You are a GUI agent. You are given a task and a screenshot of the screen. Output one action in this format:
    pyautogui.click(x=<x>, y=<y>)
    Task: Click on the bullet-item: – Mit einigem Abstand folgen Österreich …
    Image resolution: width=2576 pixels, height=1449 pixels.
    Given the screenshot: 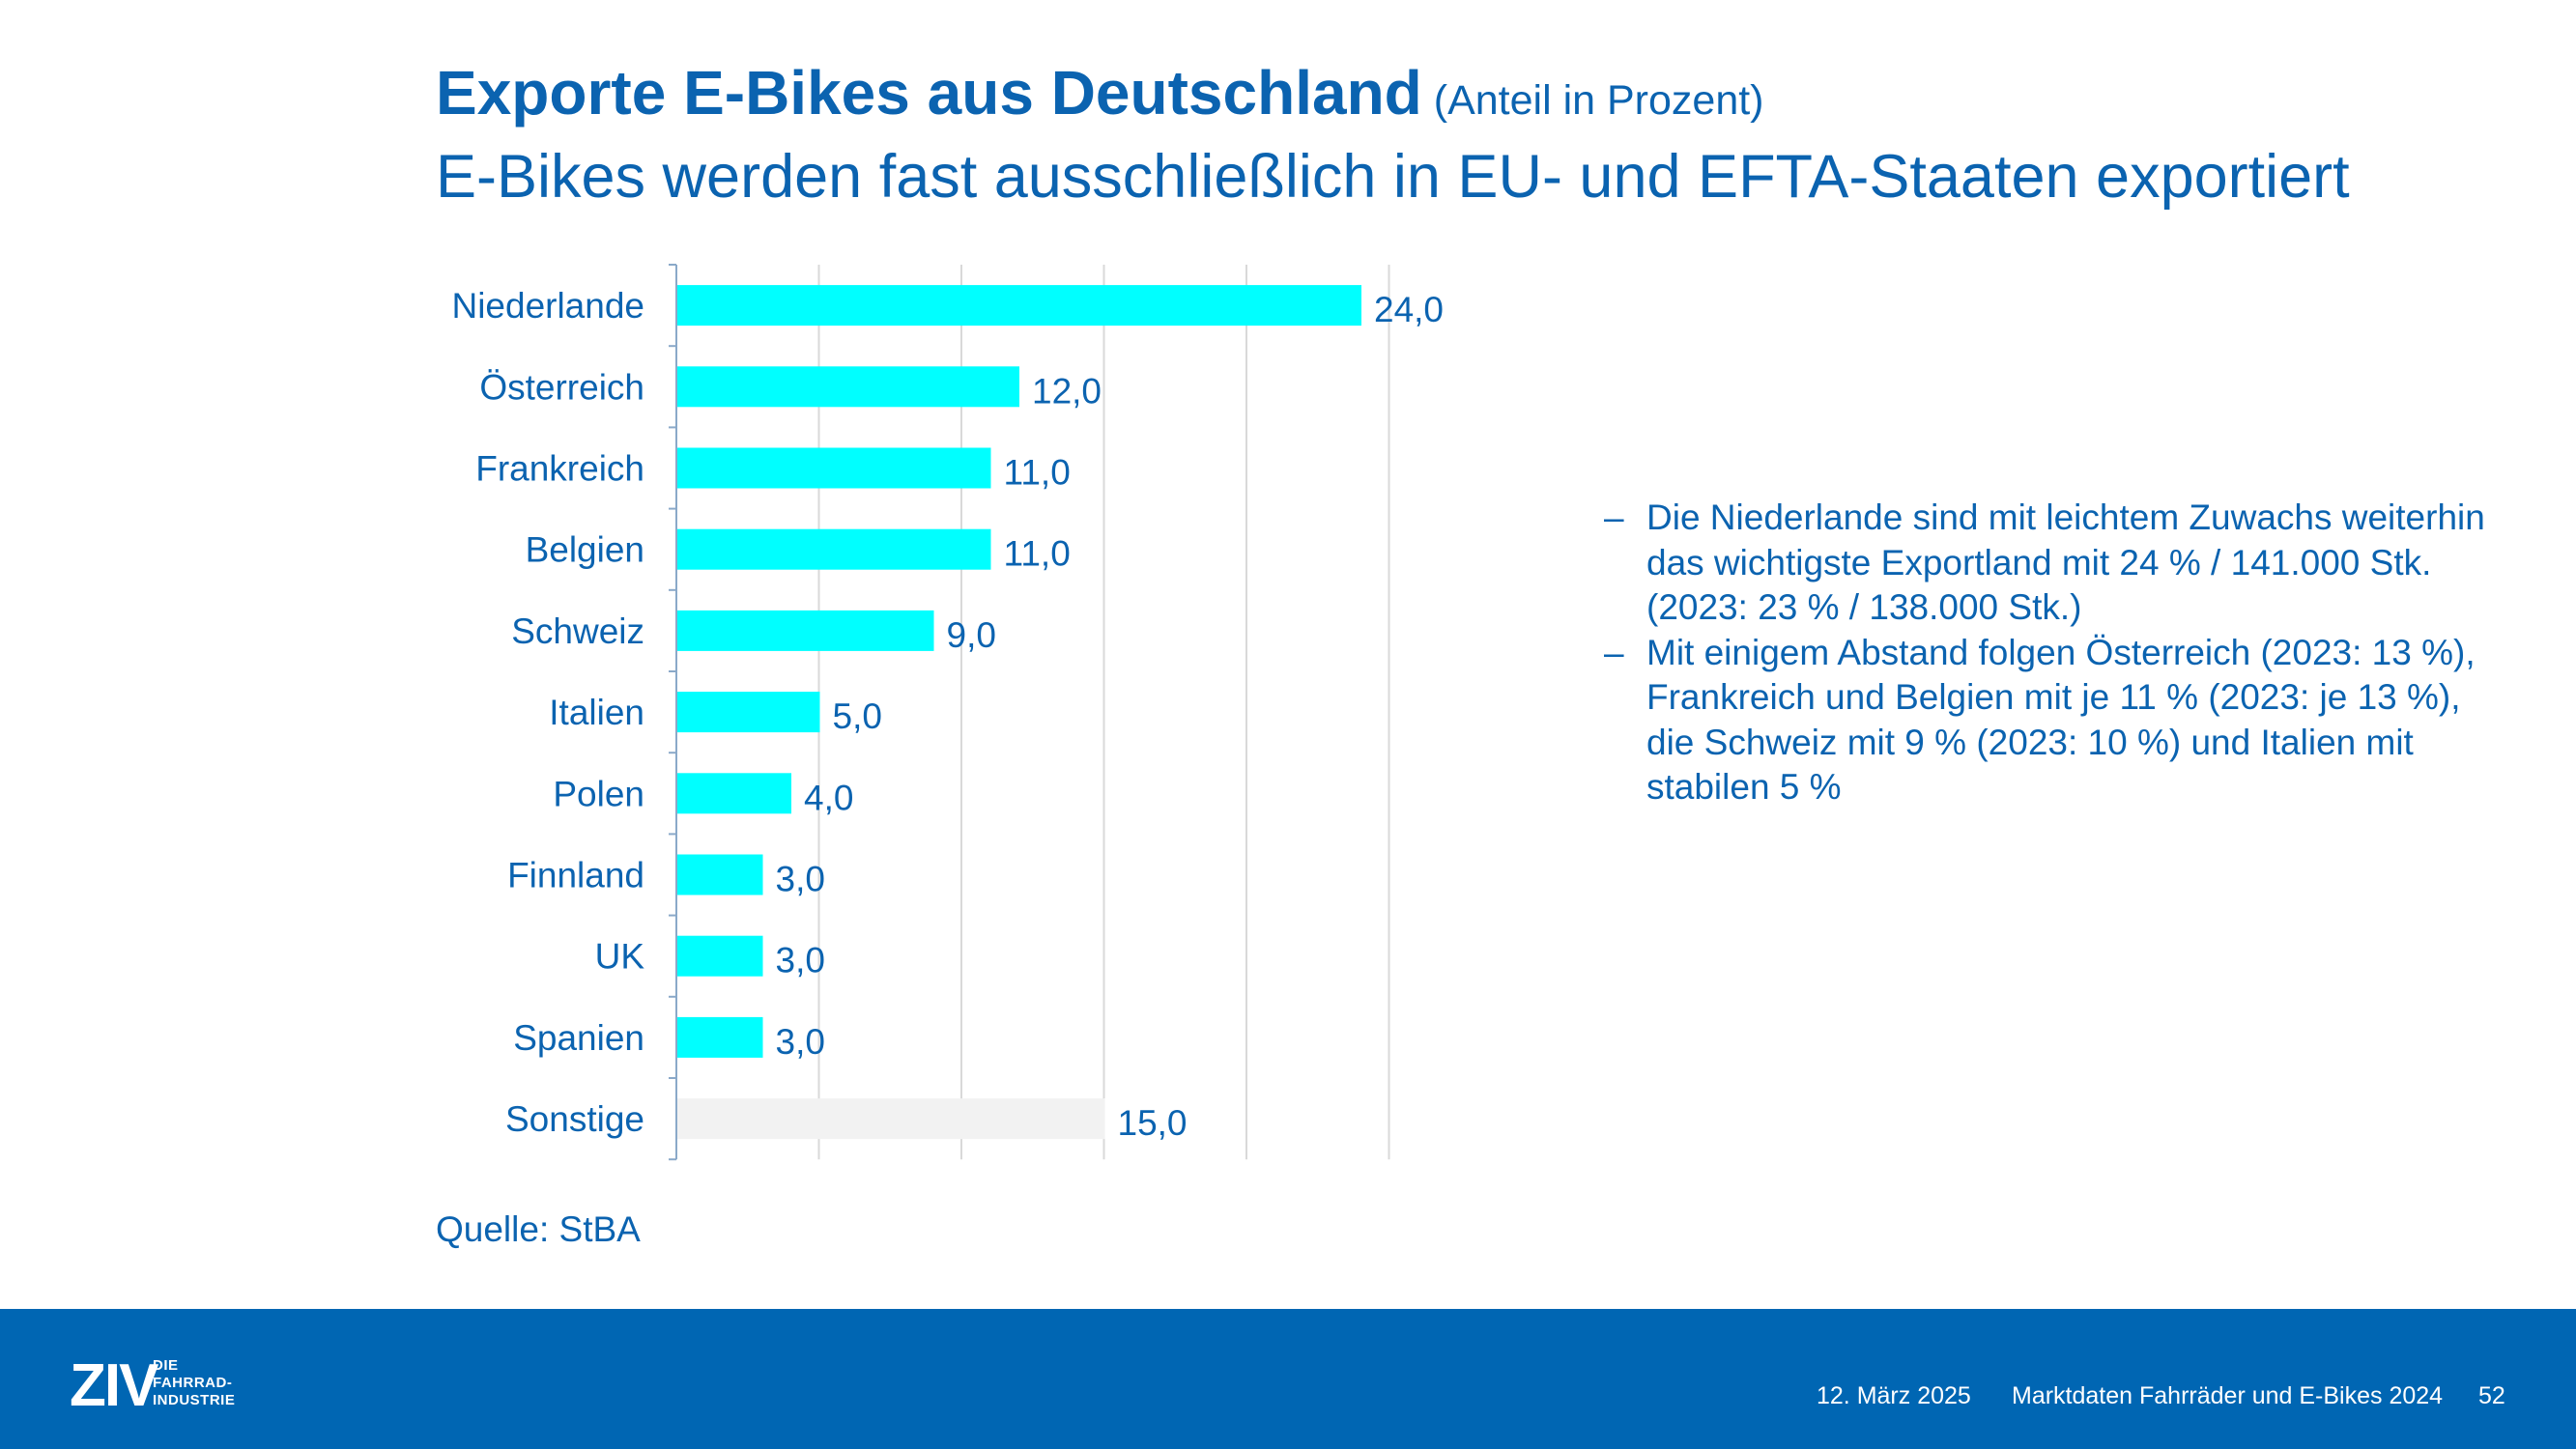 What is the action you would take?
    pyautogui.click(x=2048, y=720)
    